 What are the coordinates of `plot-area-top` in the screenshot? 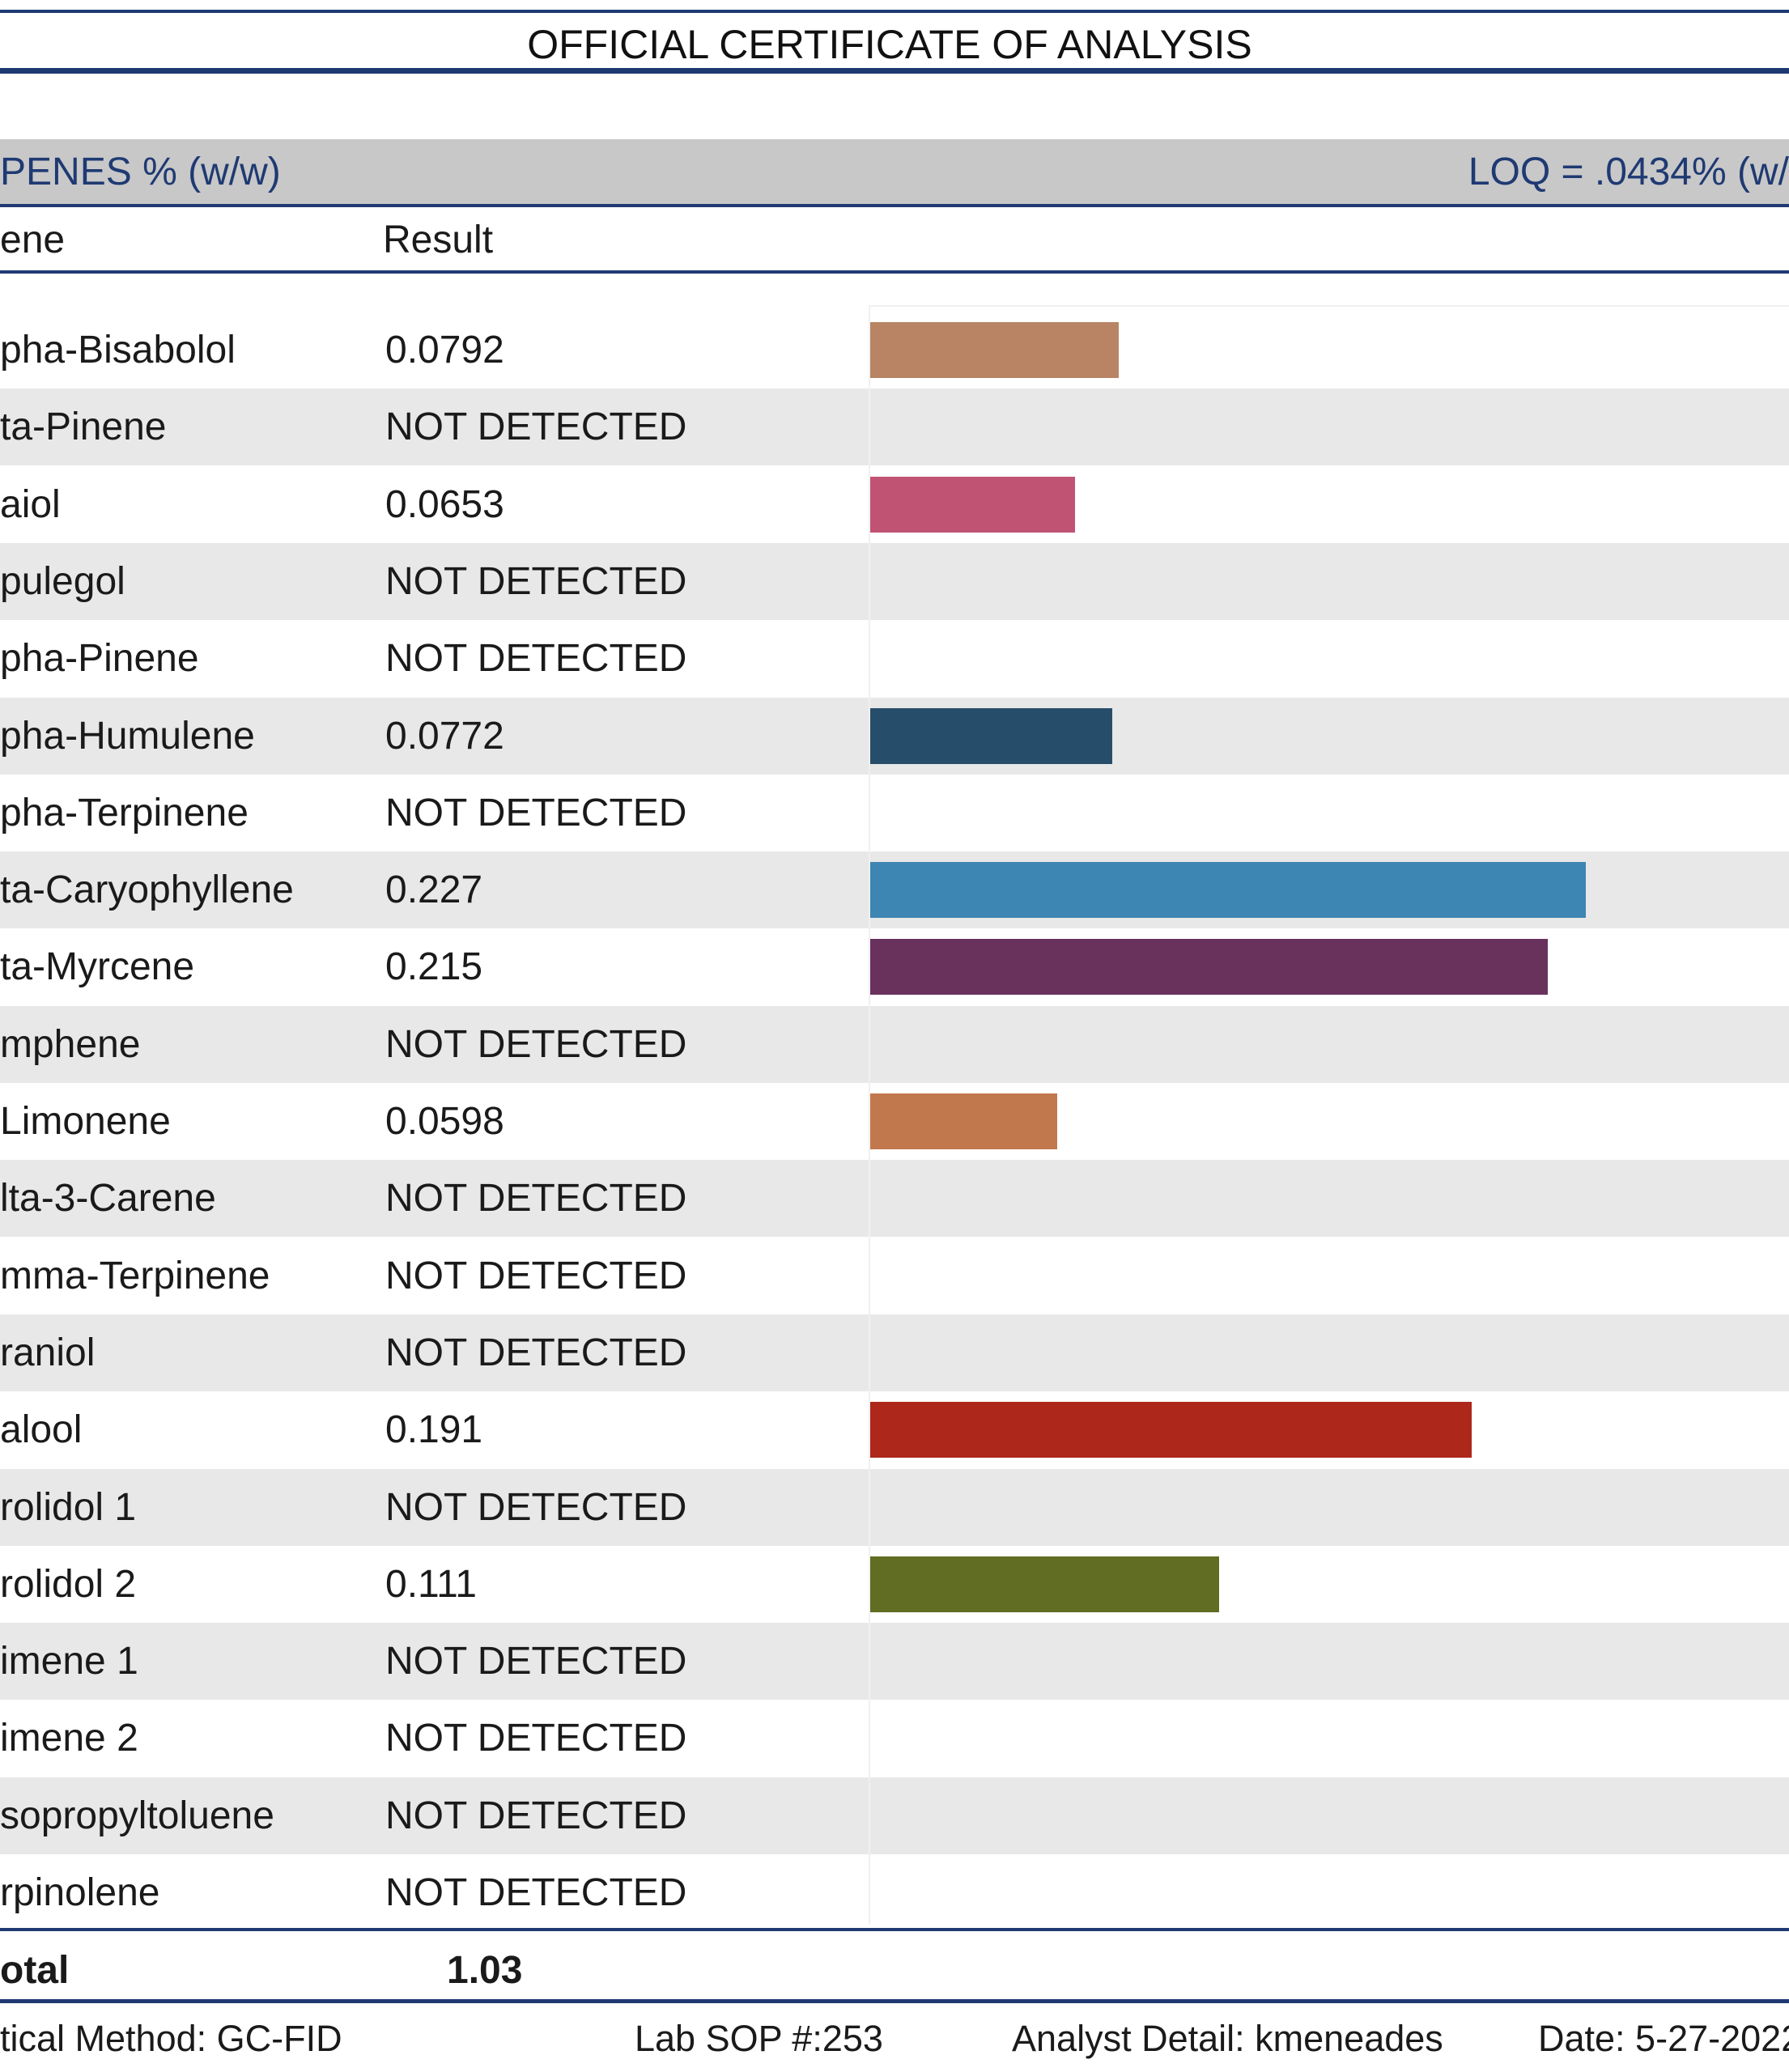 It's located at (1329, 306).